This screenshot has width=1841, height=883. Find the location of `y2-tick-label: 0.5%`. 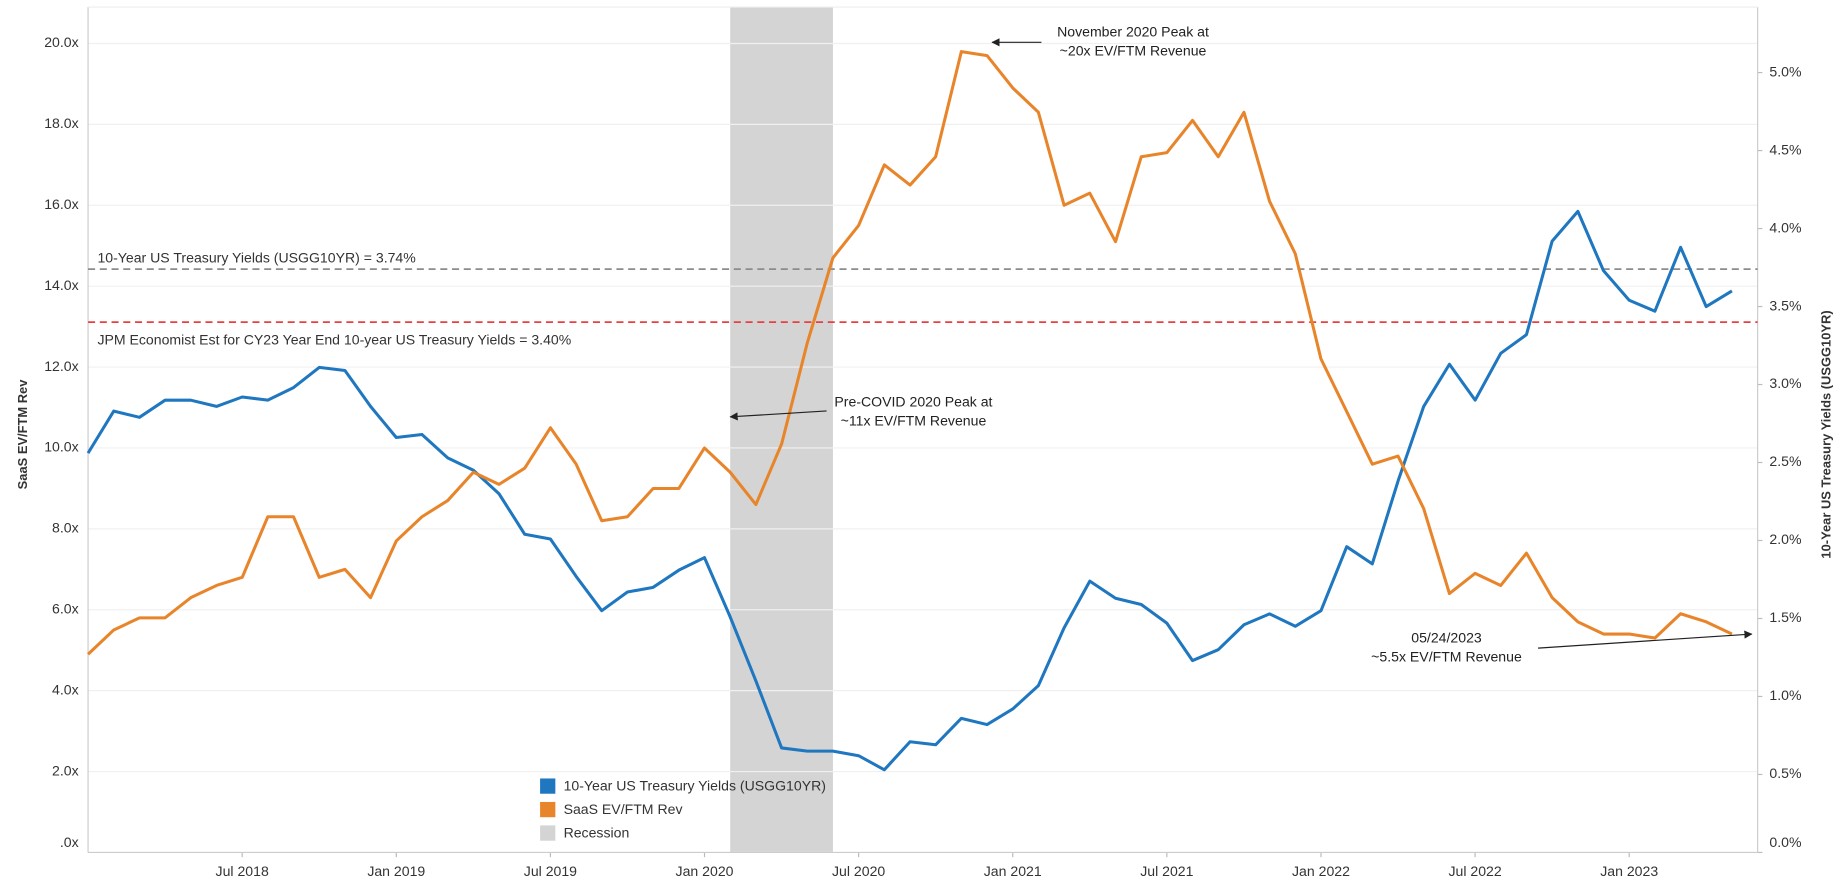

y2-tick-label: 0.5% is located at coordinates (1785, 773).